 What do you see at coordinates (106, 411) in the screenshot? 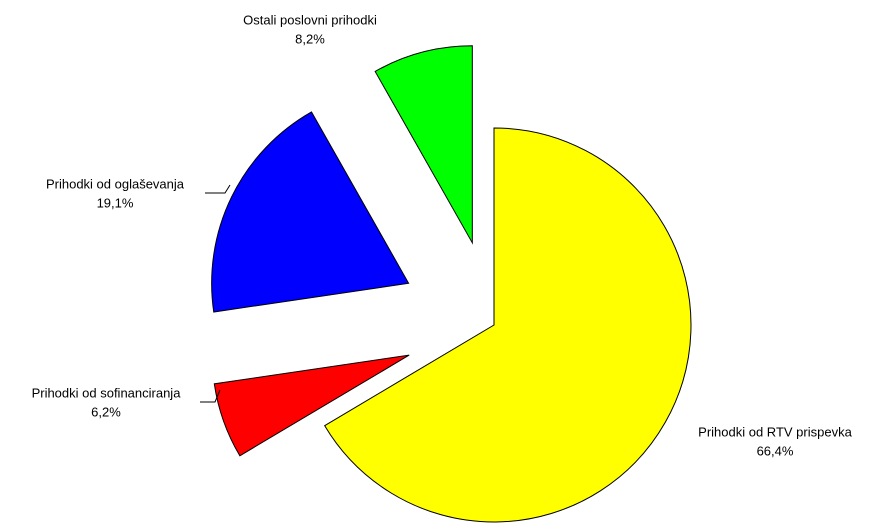
I see `slice-value-label: 6,2%` at bounding box center [106, 411].